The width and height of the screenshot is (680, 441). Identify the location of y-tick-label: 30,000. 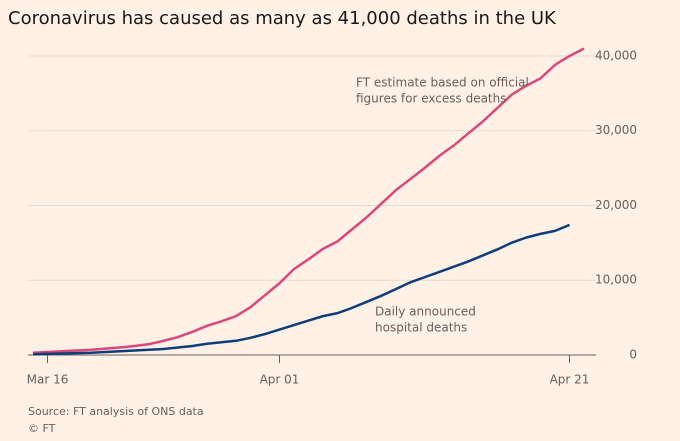
(616, 130).